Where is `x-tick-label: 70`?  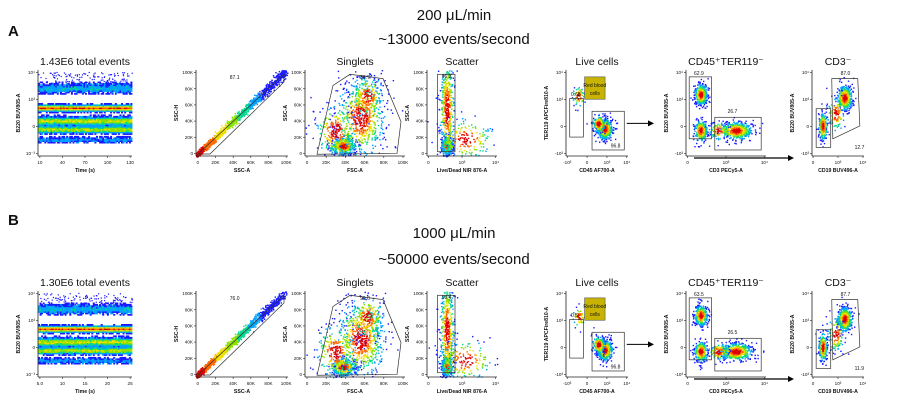 x-tick-label: 70 is located at coordinates (85, 162).